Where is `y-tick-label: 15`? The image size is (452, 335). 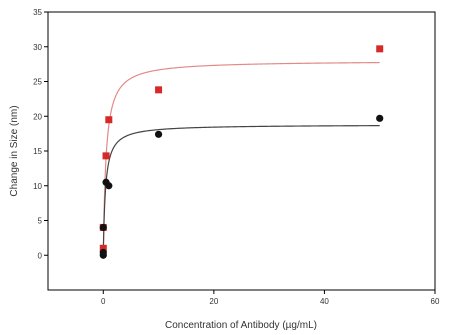
y-tick-label: 15 is located at coordinates (37, 151).